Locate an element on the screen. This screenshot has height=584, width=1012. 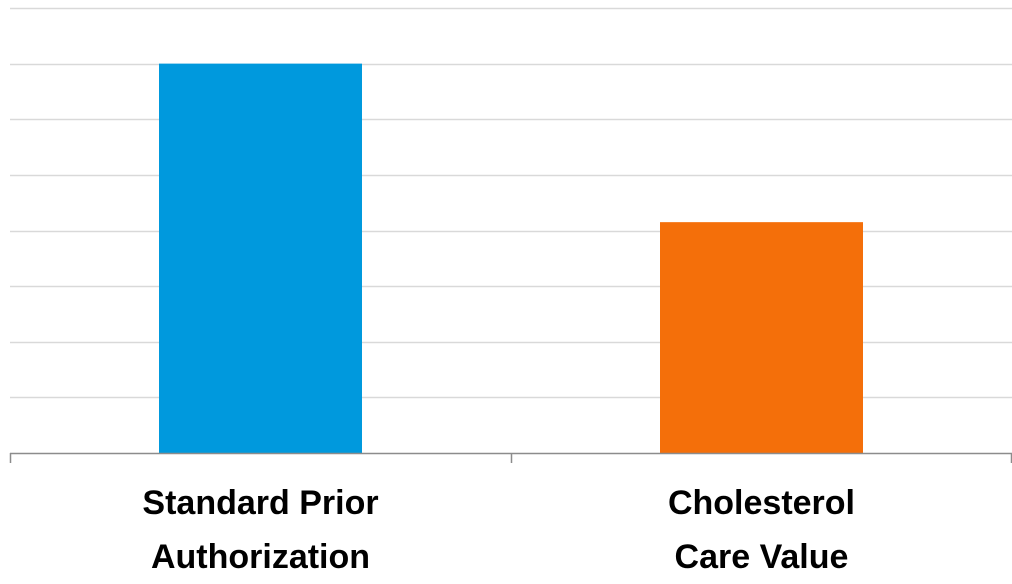
x-tick-label-line: Cholesterol is located at coordinates (761, 503).